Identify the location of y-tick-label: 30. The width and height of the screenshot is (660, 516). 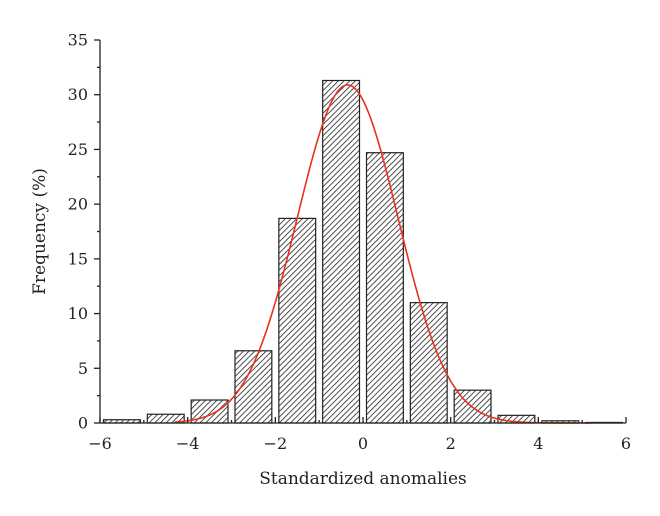
(78, 94).